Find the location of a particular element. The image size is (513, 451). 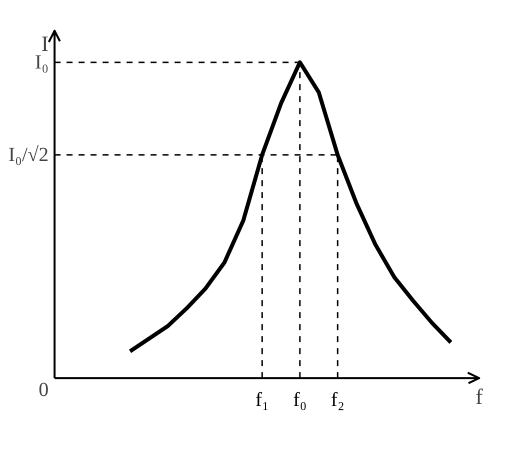

x-tick-label: f₂ is located at coordinates (337, 400).